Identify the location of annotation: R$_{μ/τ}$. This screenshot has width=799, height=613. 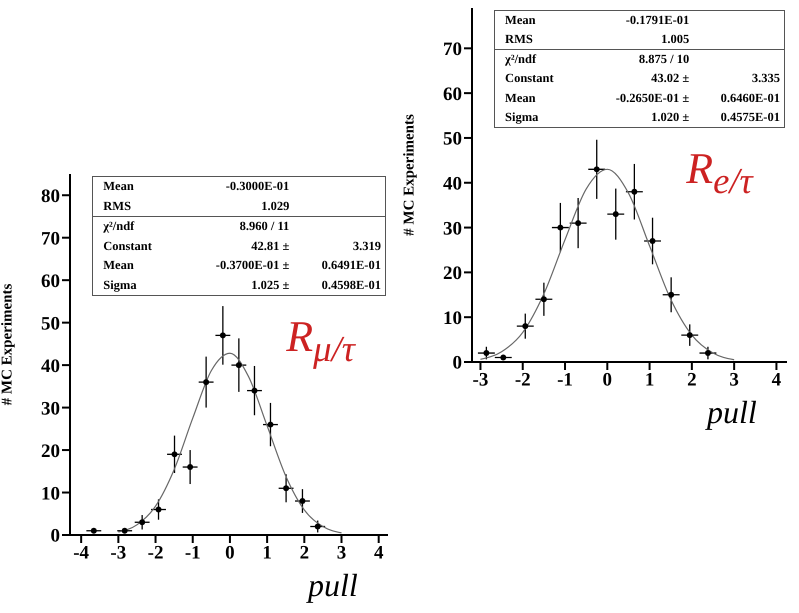
(320, 340).